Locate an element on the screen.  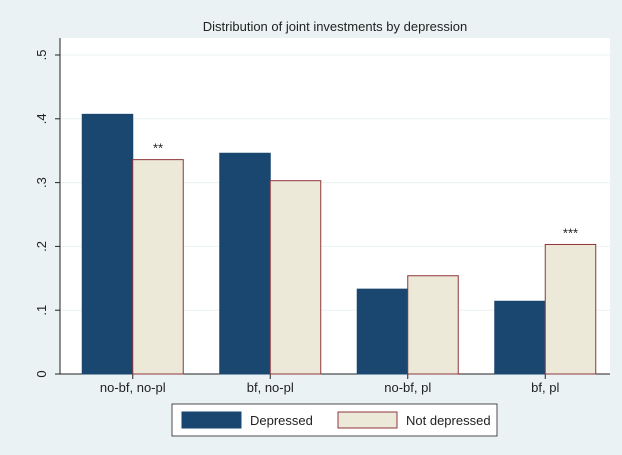
y-tick-label: .3 is located at coordinates (41, 182).